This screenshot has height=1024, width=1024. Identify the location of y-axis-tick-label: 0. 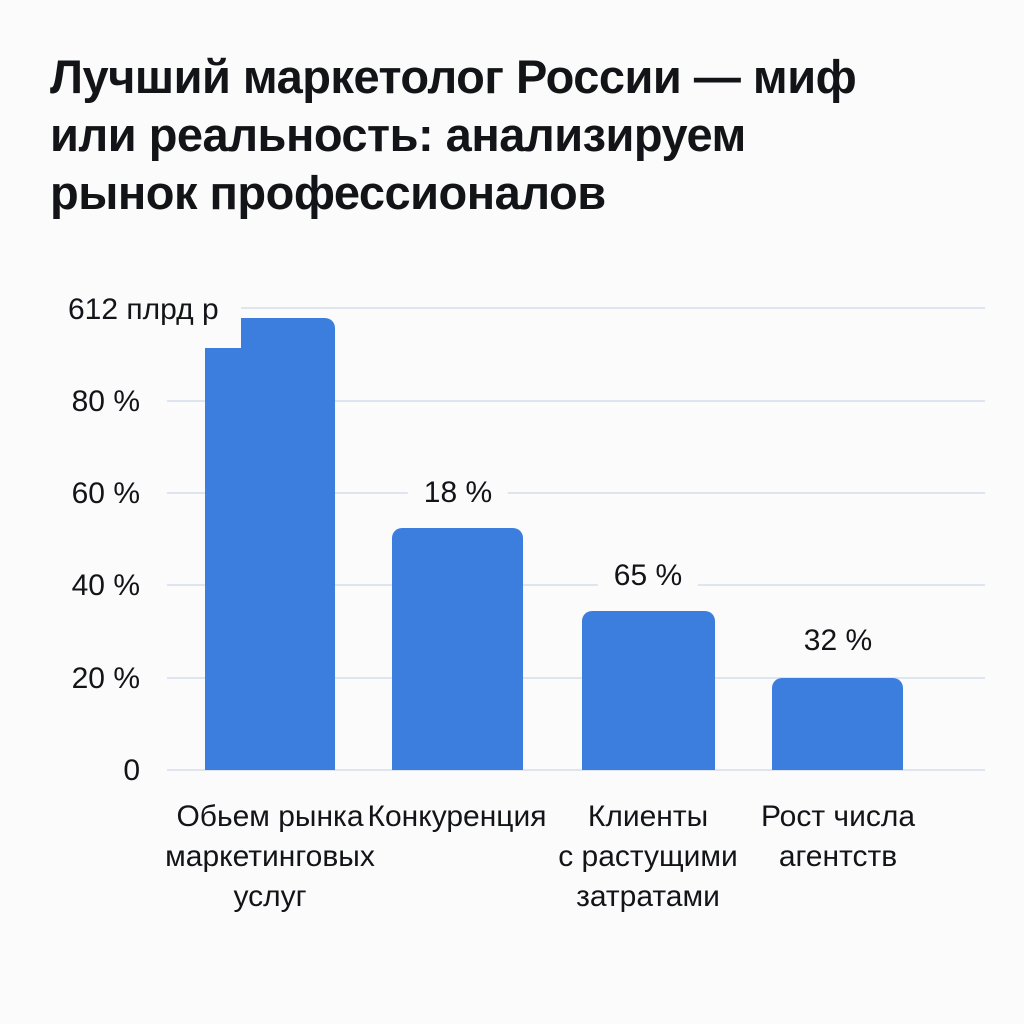
(131, 770).